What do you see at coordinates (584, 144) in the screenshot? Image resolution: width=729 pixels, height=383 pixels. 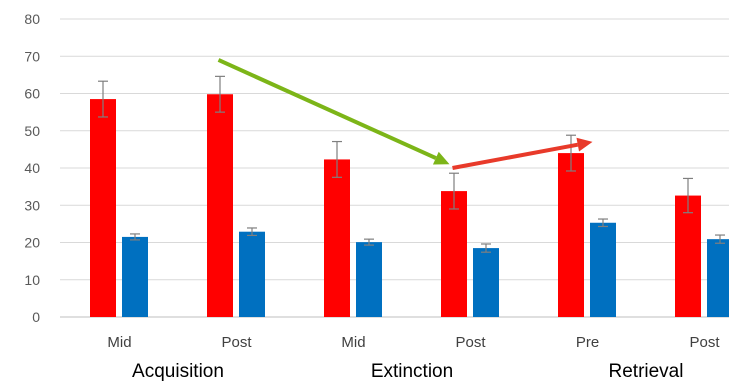 I see `arrow-2-head` at bounding box center [584, 144].